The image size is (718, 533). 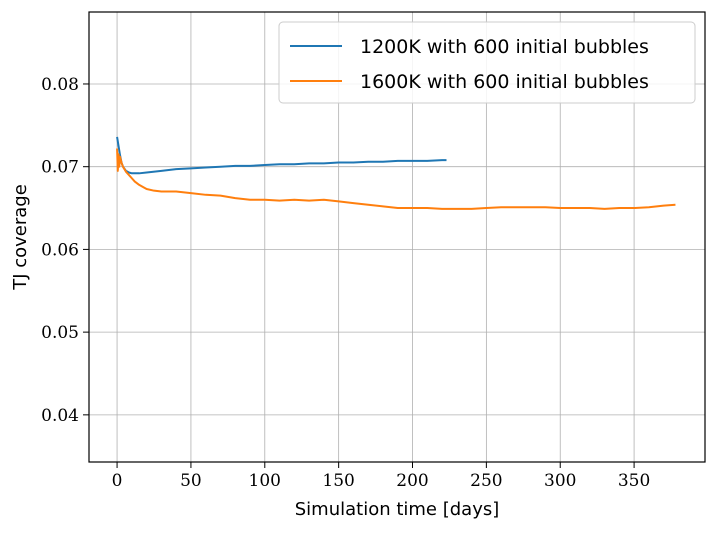 I want to click on y-tick-label: 0.07, so click(x=60, y=168).